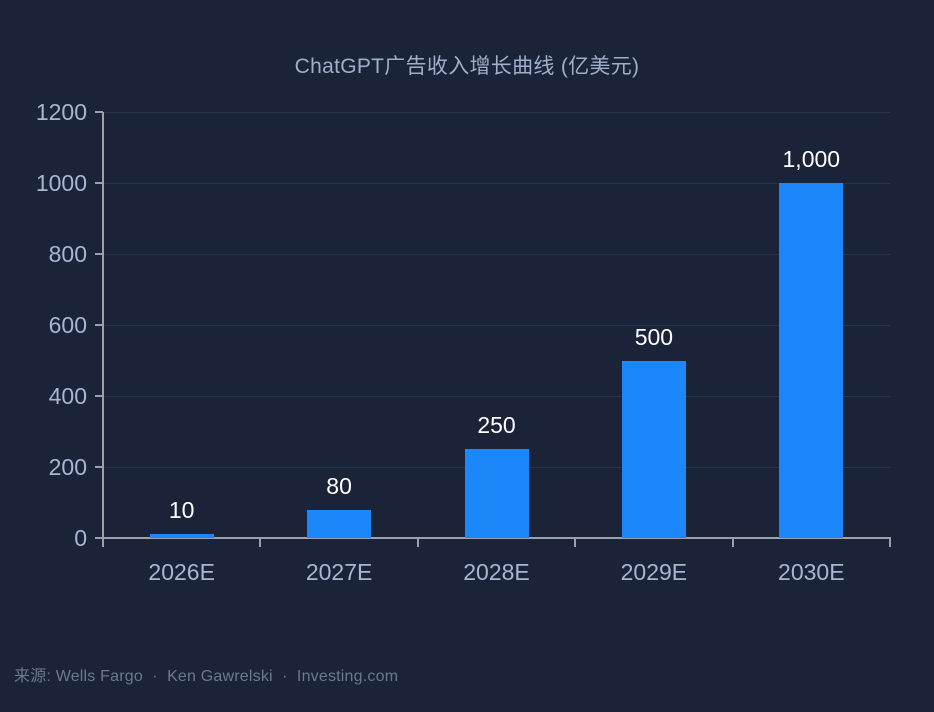 Image resolution: width=934 pixels, height=712 pixels. What do you see at coordinates (496, 572) in the screenshot?
I see `x-category-label: 2028E` at bounding box center [496, 572].